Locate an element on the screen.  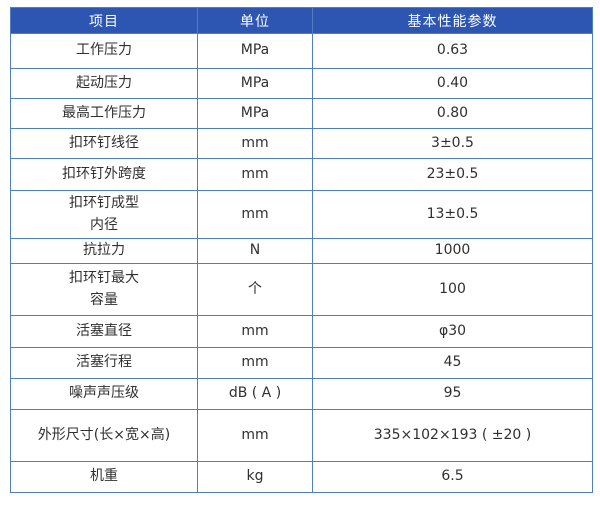
table-row: 扣环钉线径 mm 3±0.5 is located at coordinates (301, 143).